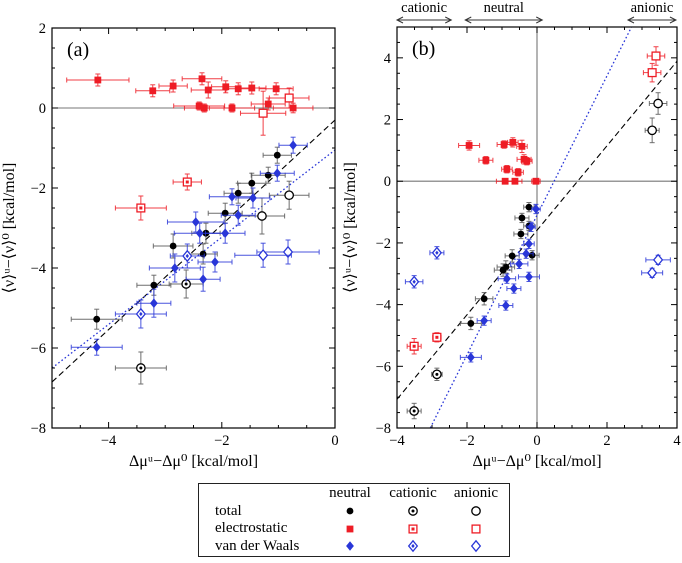 This screenshot has height=563, width=682. What do you see at coordinates (274, 111) in the screenshot?
I see `series-electrostatic-anionic` at bounding box center [274, 111].